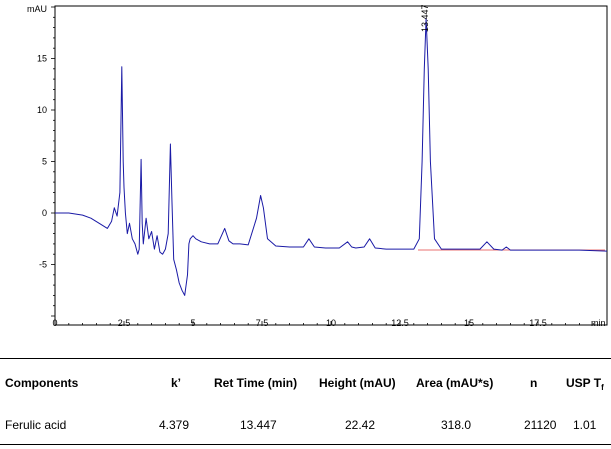  Describe the element at coordinates (305, 358) in the screenshot. I see `table-top-rule` at that location.